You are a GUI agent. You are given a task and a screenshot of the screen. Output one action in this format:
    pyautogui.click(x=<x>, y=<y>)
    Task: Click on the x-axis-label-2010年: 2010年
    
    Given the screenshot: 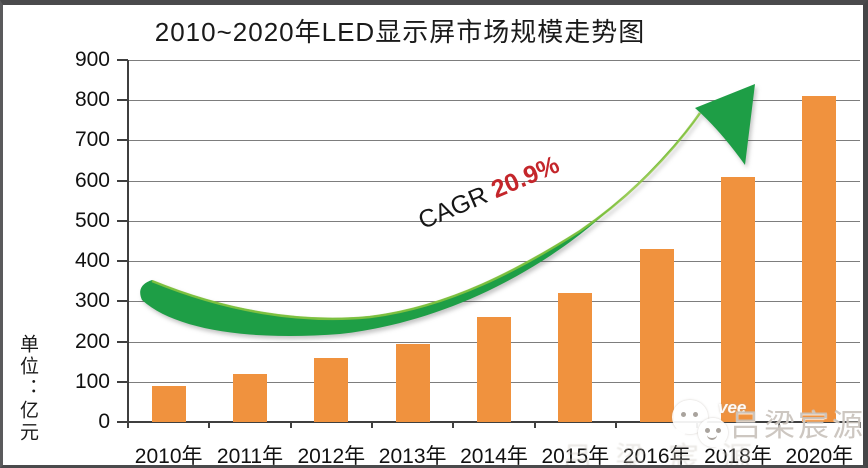 What is the action you would take?
    pyautogui.click(x=168, y=456)
    